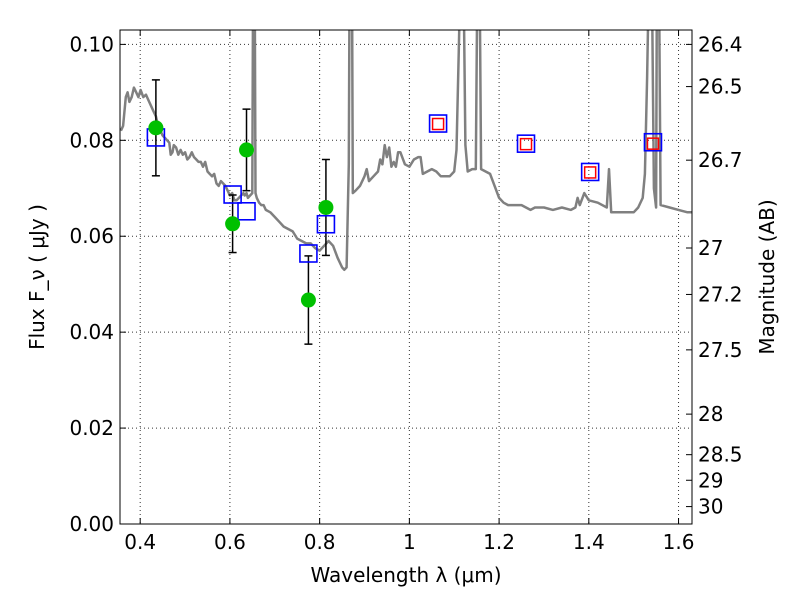  I want to click on y-tick-label: 0.04, so click(91, 332).